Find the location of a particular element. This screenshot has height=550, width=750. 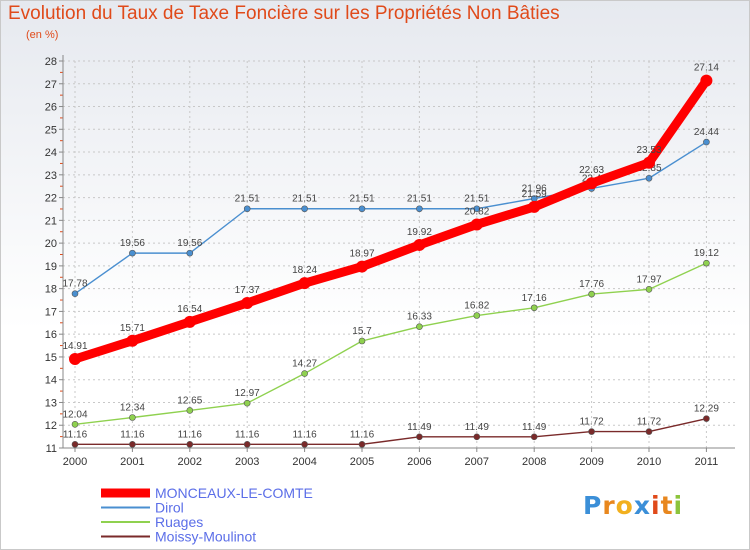

y-tick-label: 18 is located at coordinates (51, 290).